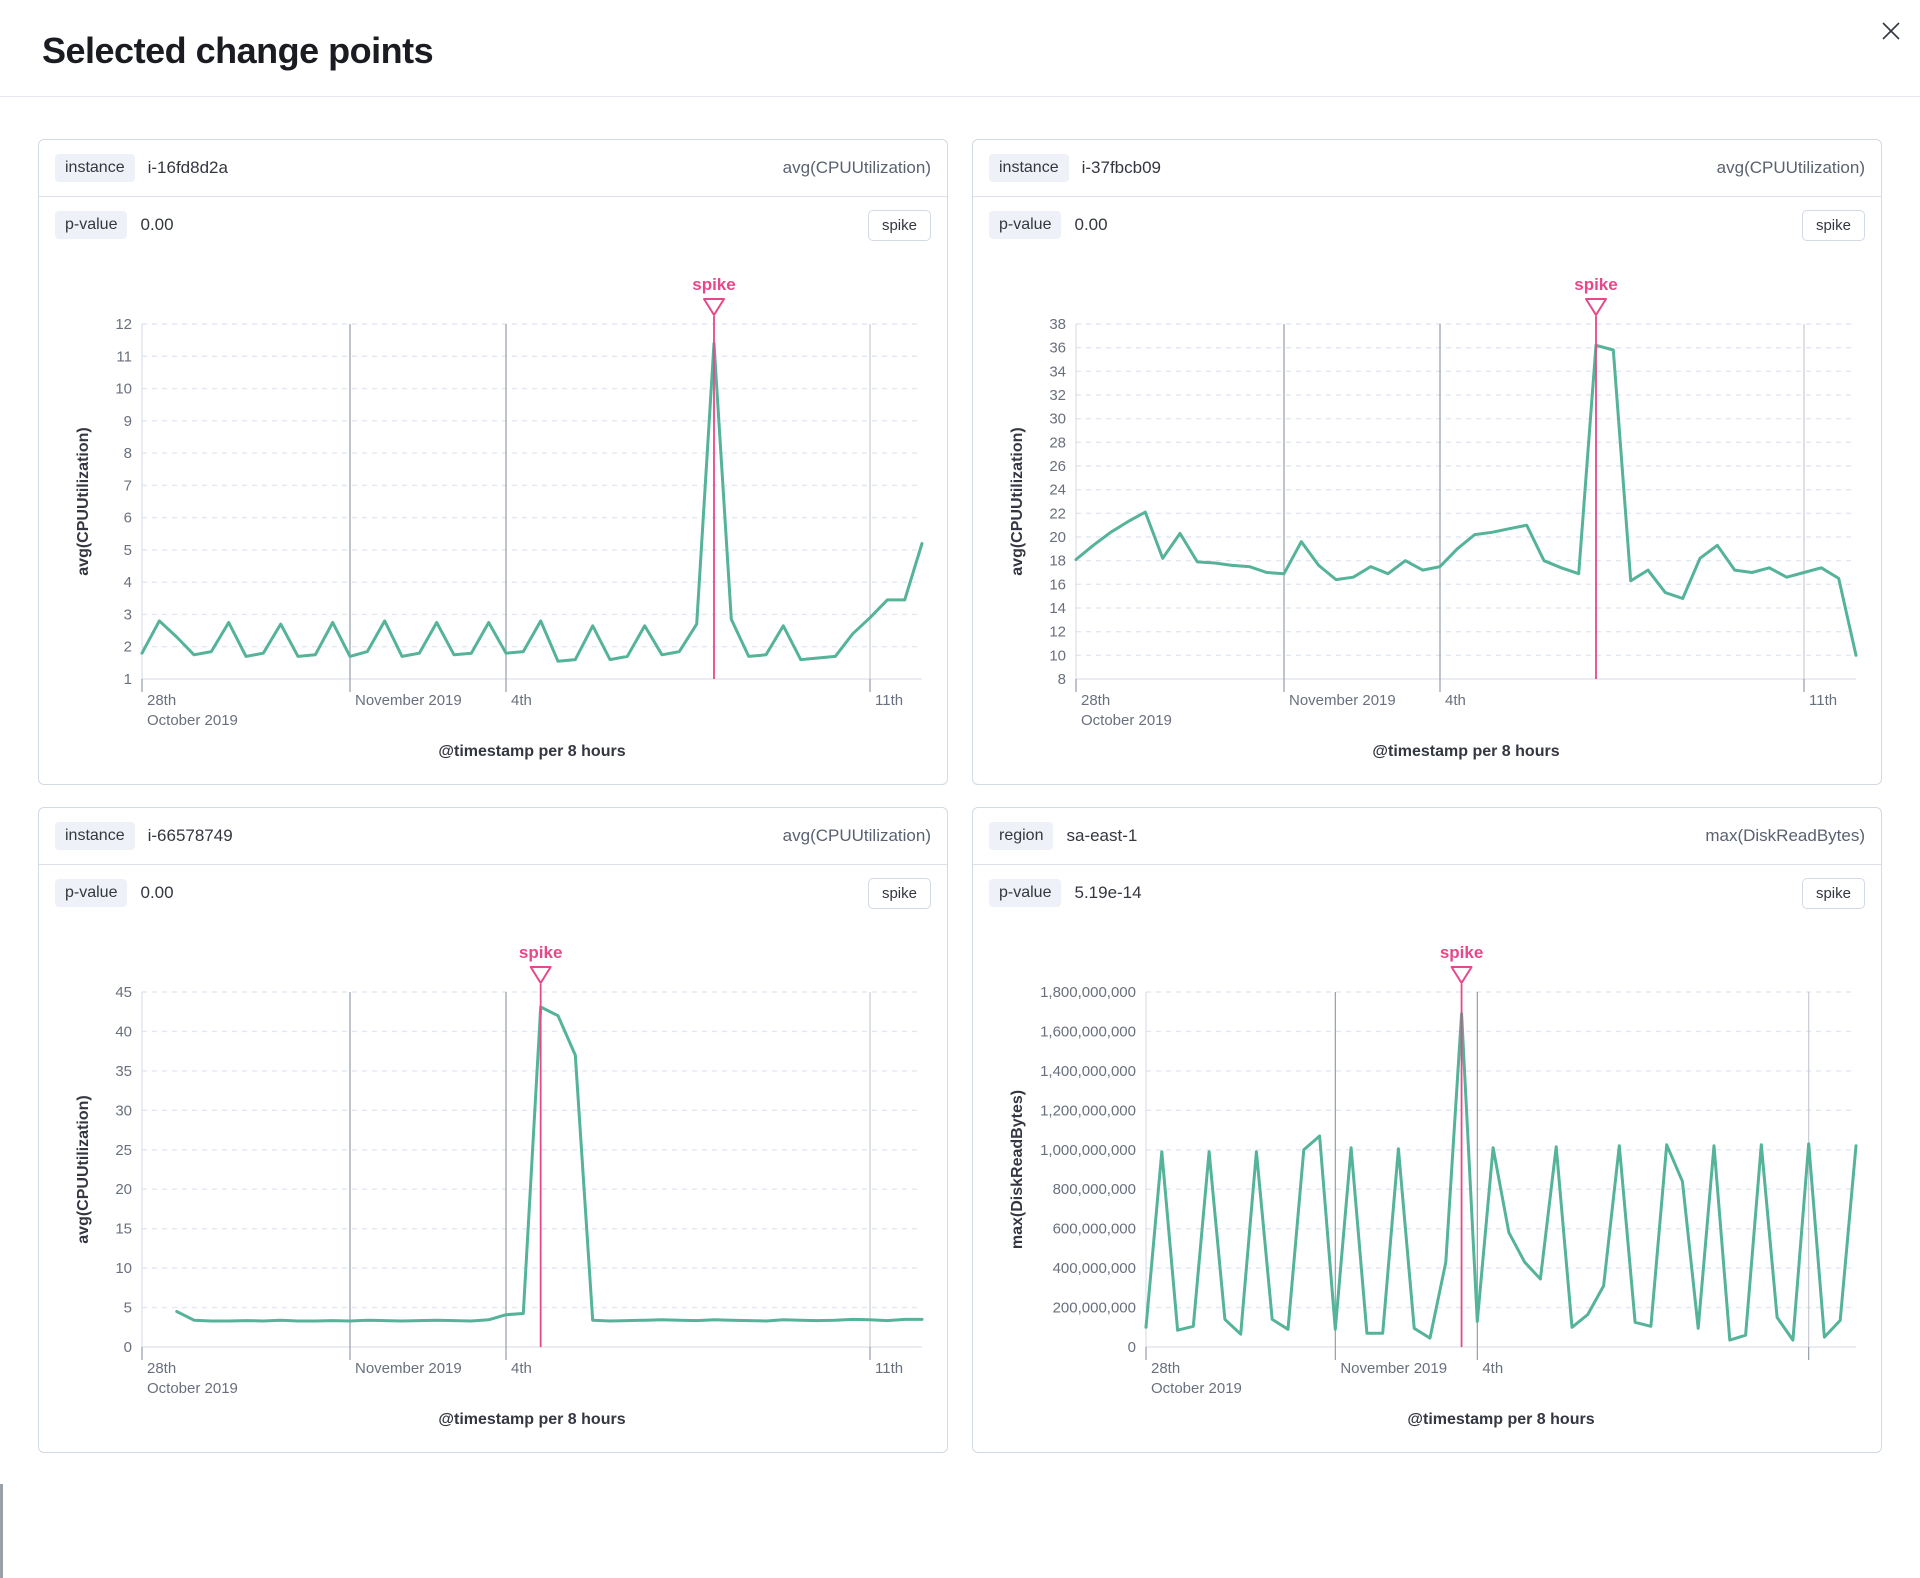  What do you see at coordinates (1088, 1150) in the screenshot?
I see `svg-text: 1,000,000,000` at bounding box center [1088, 1150].